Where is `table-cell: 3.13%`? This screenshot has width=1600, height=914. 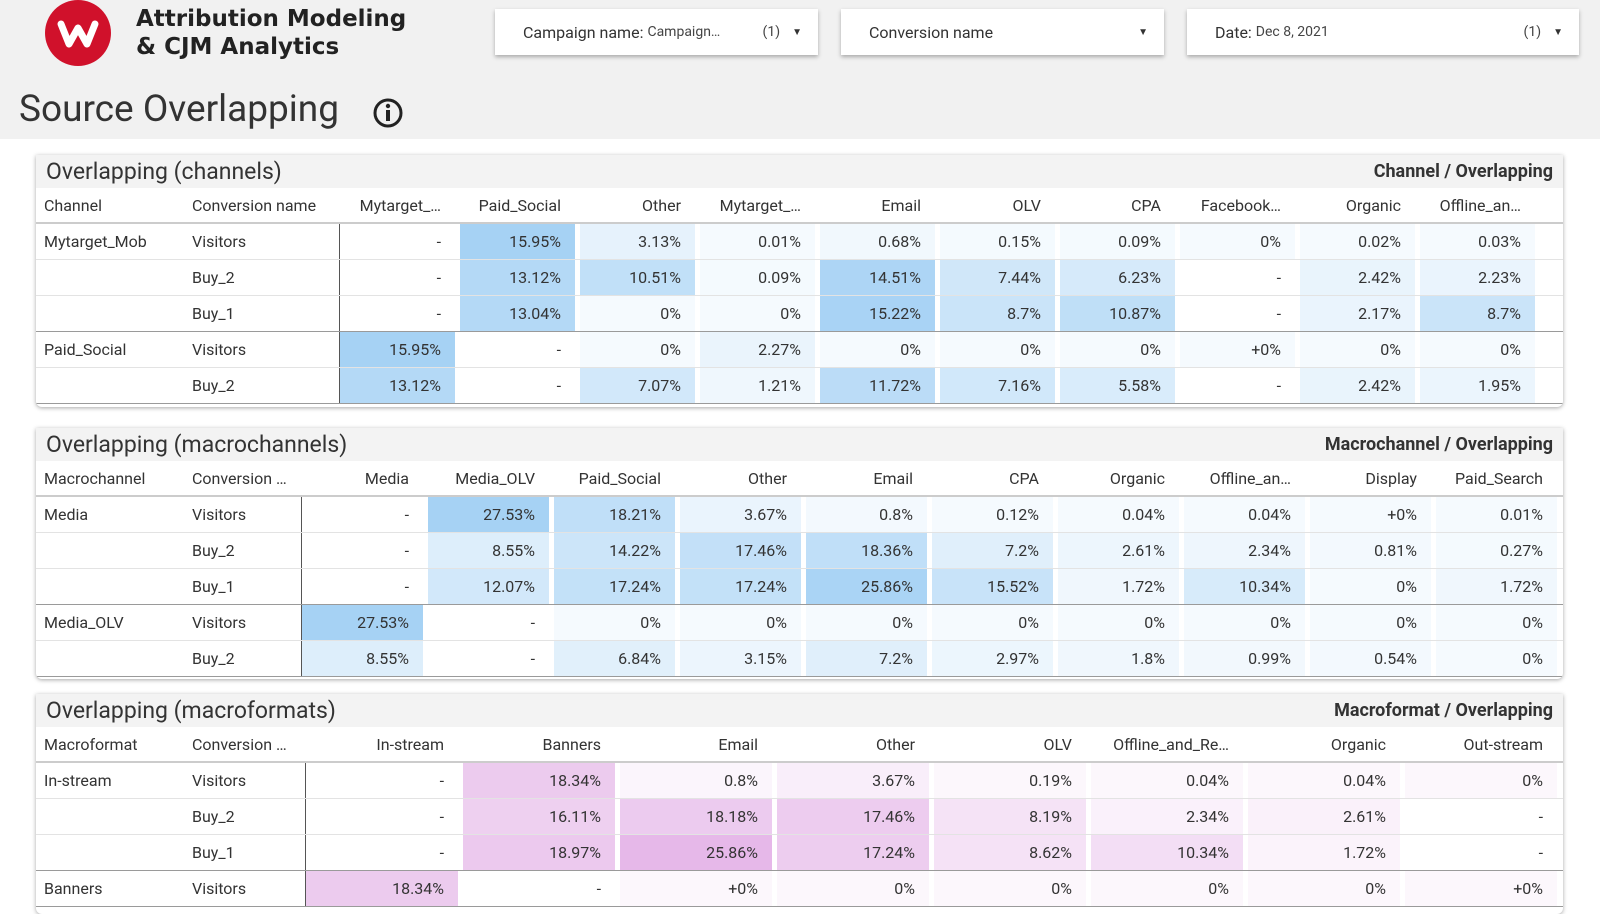
table-cell: 3.13% is located at coordinates (637, 241).